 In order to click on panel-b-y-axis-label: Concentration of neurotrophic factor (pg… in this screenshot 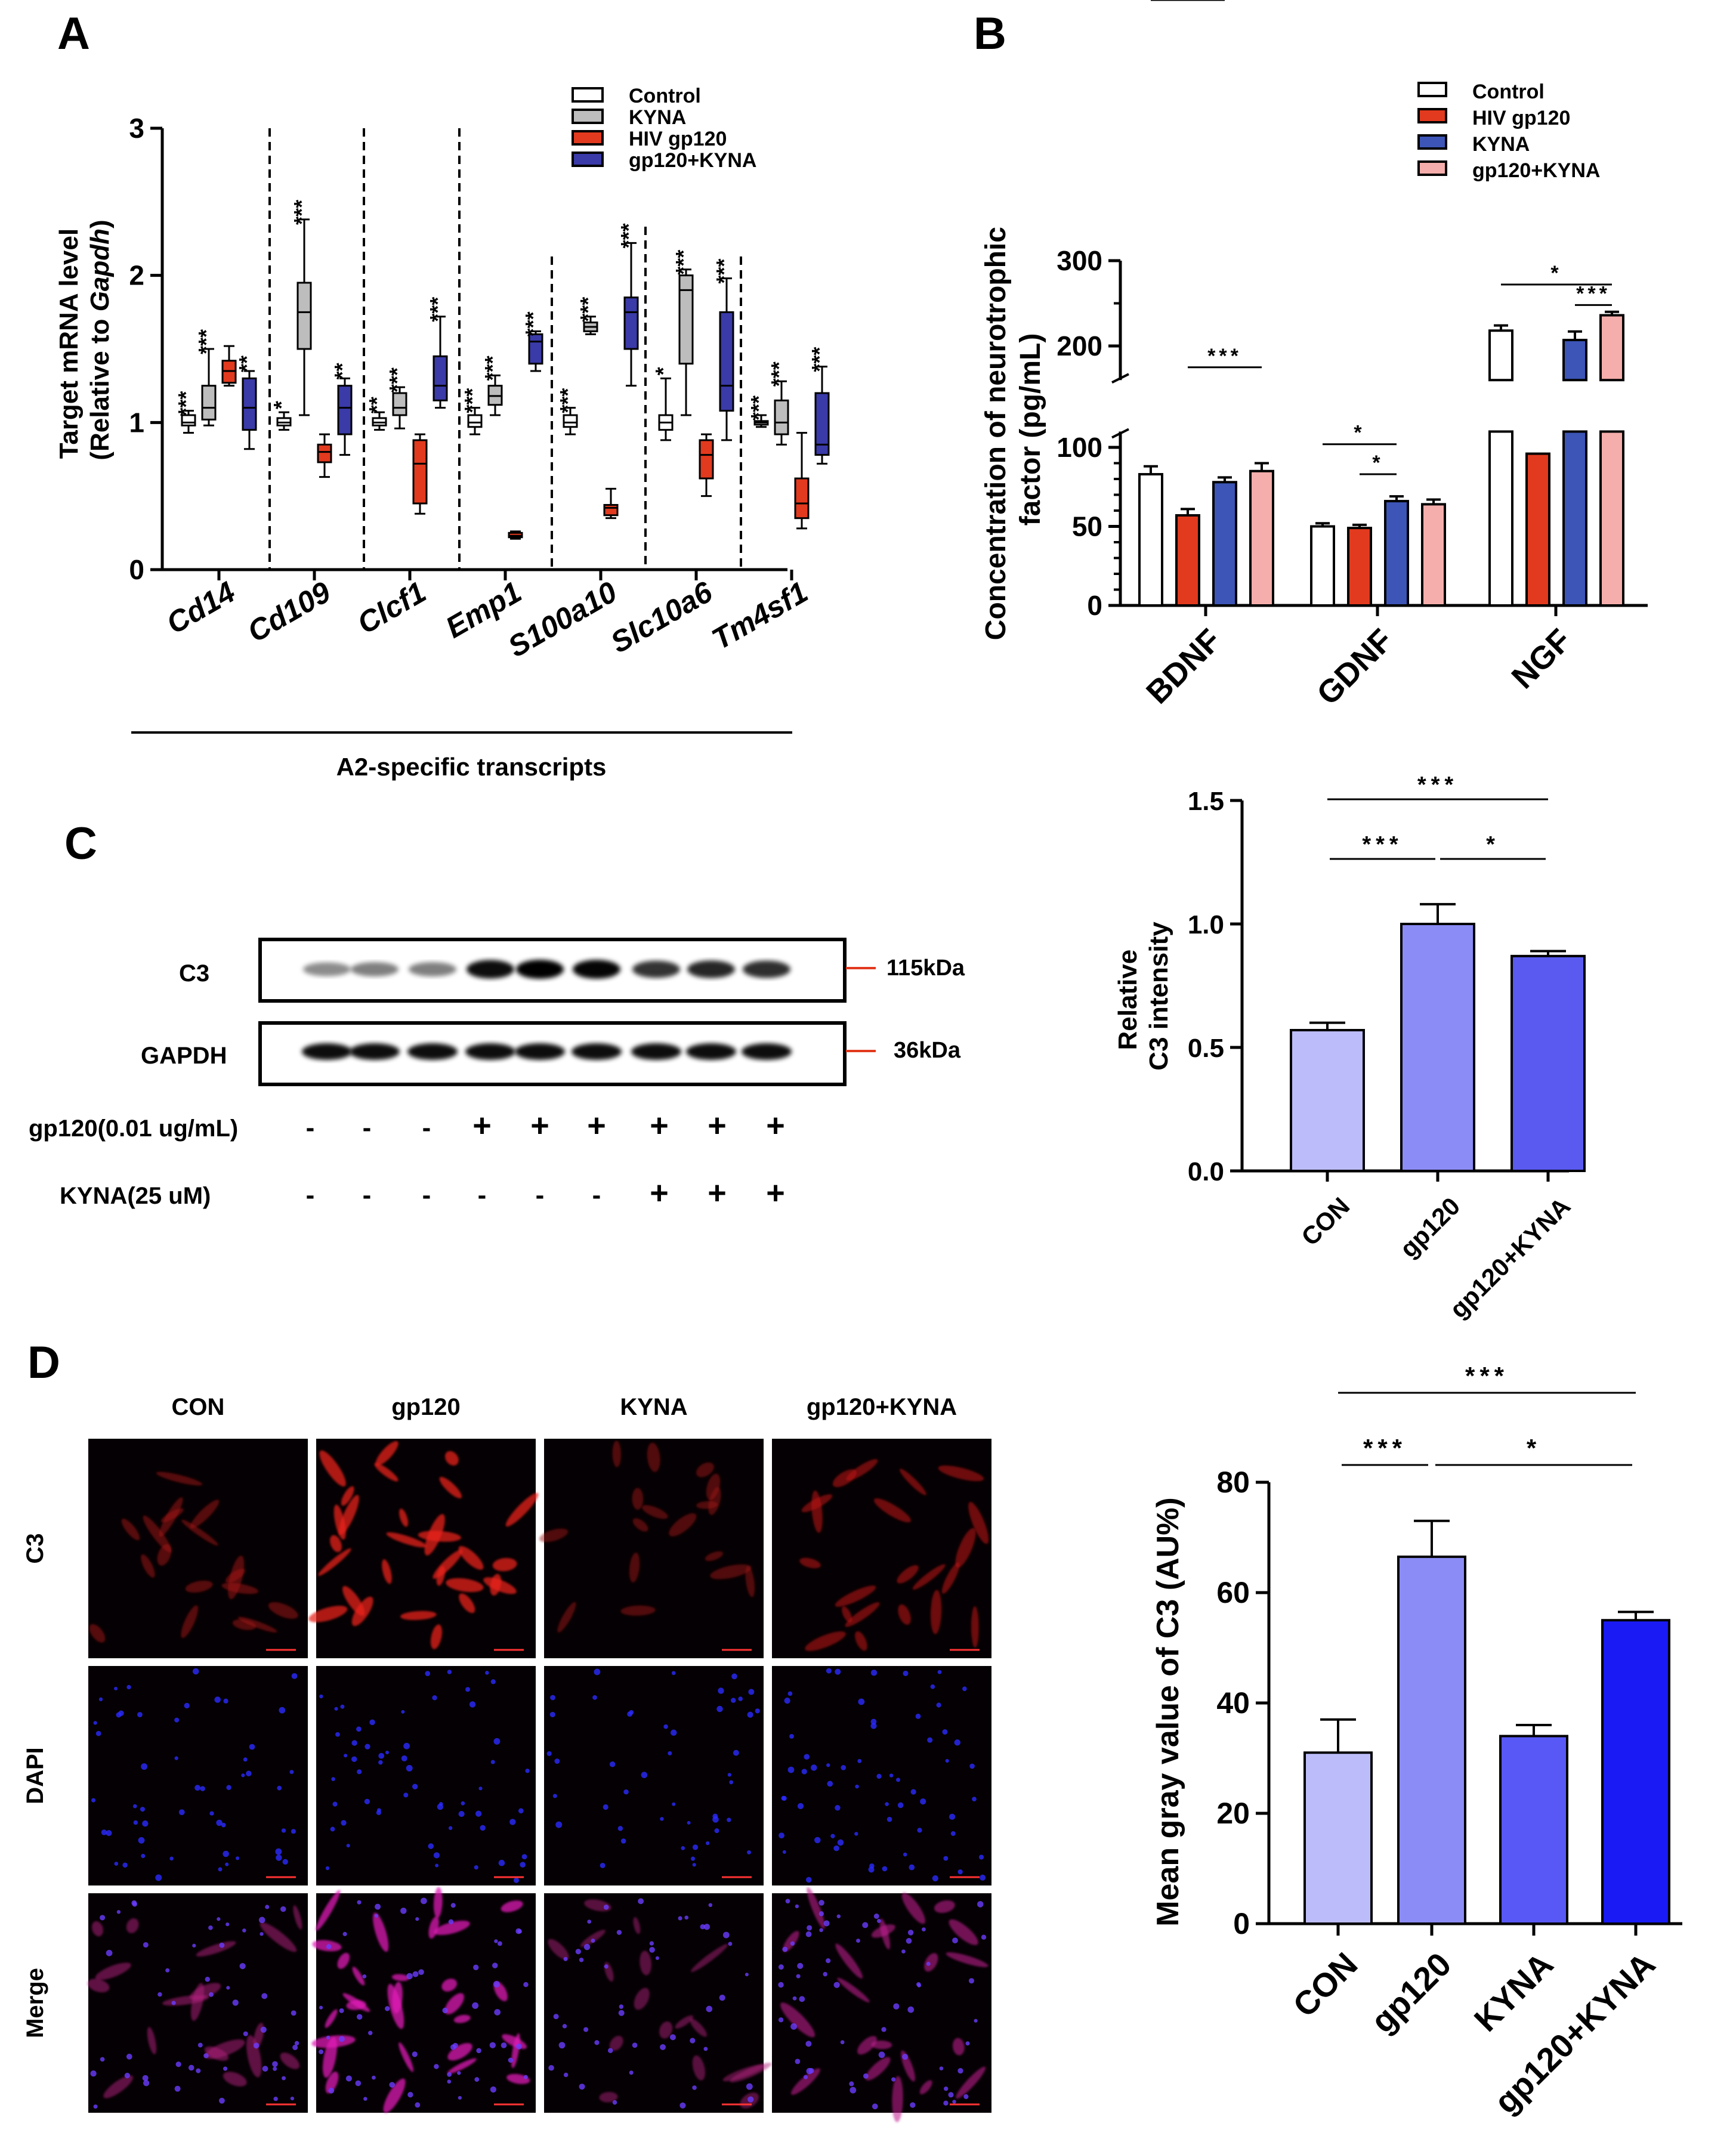, I will do `click(1013, 430)`.